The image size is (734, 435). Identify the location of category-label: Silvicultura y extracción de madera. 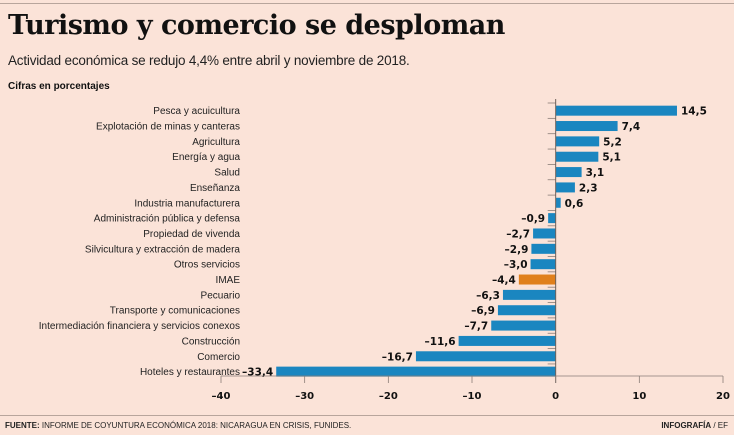
(163, 249).